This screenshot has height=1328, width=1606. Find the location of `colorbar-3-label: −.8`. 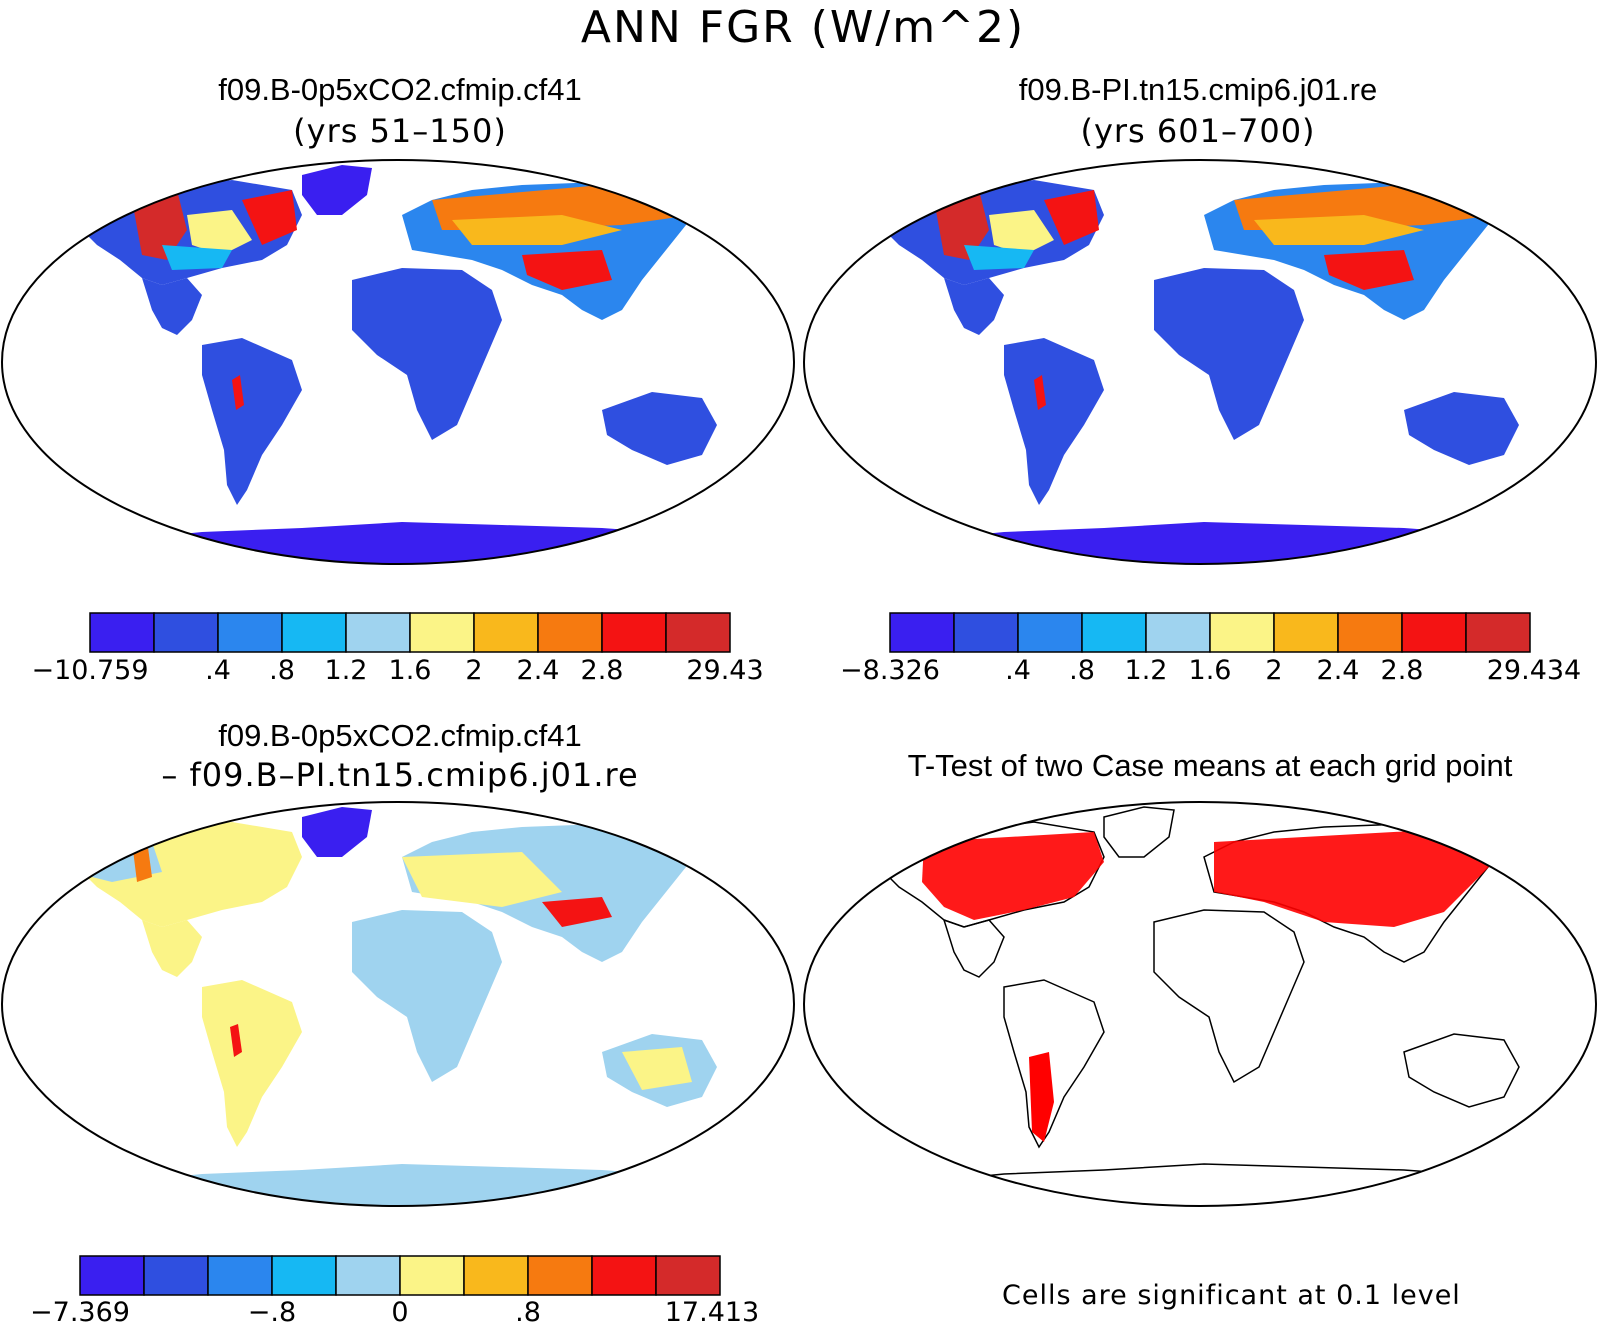

colorbar-3-label: −.8 is located at coordinates (272, 1312).